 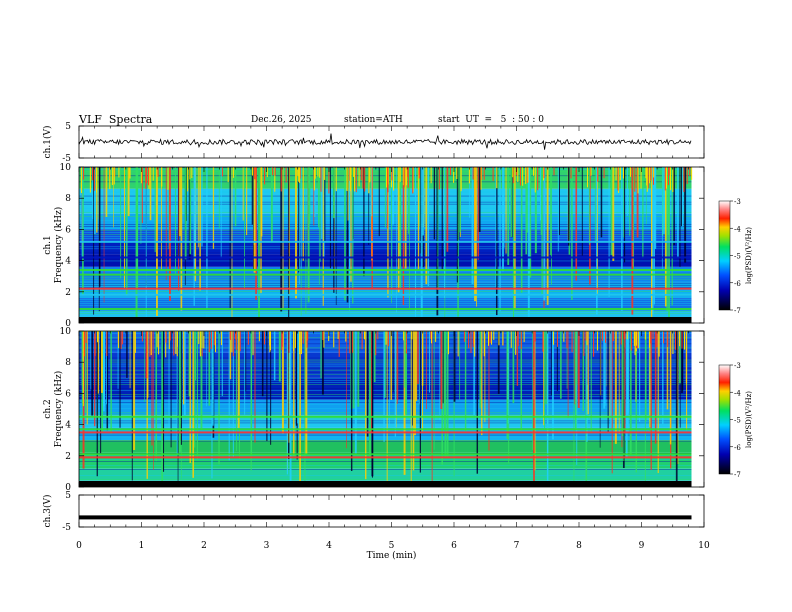 I want to click on ch1-spec-ytick-2: 4, so click(x=68, y=262).